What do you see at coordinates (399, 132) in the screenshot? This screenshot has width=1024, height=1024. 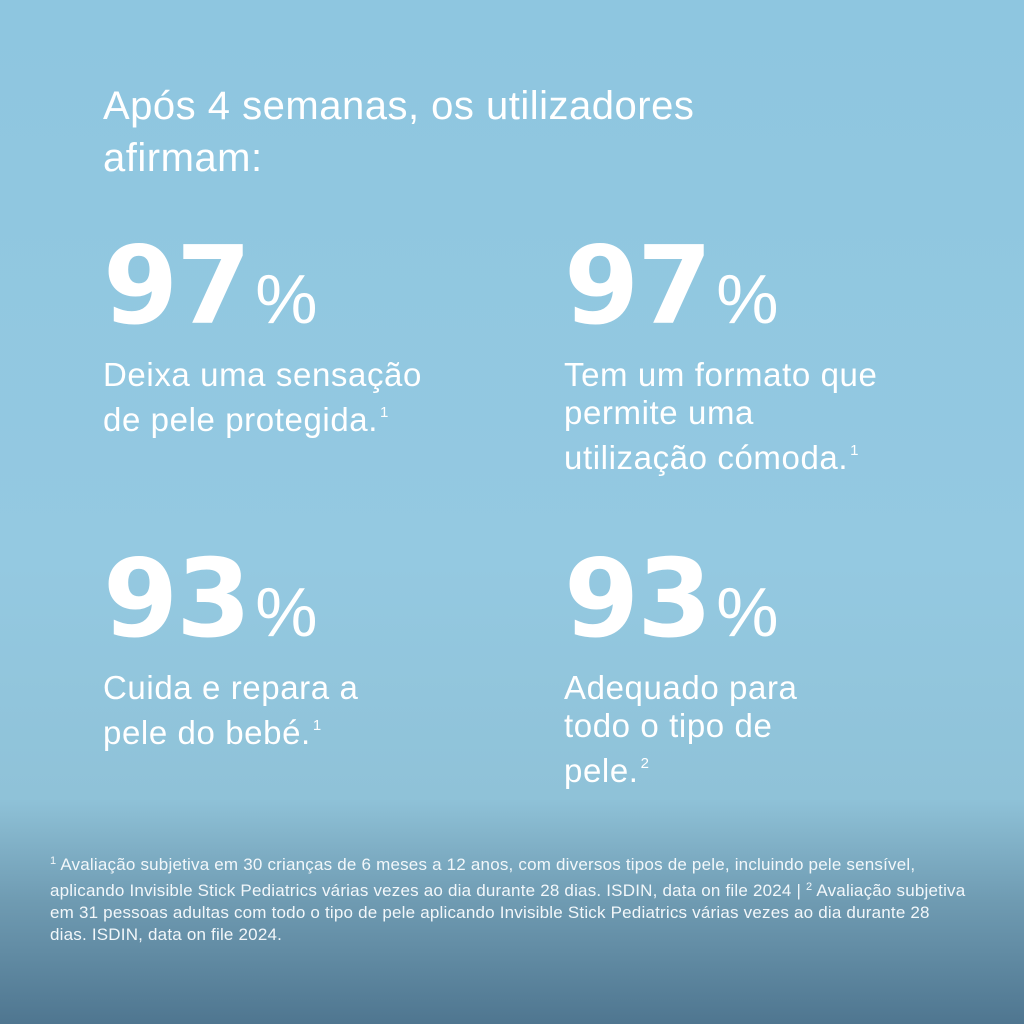 I see `headline: Após 4 semanas, os utilizadores afirmam:` at bounding box center [399, 132].